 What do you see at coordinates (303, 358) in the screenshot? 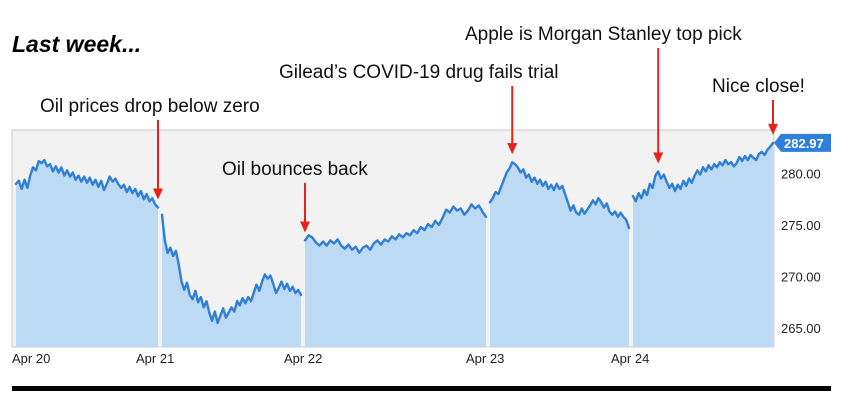
I see `x-tick-label: Apr 22` at bounding box center [303, 358].